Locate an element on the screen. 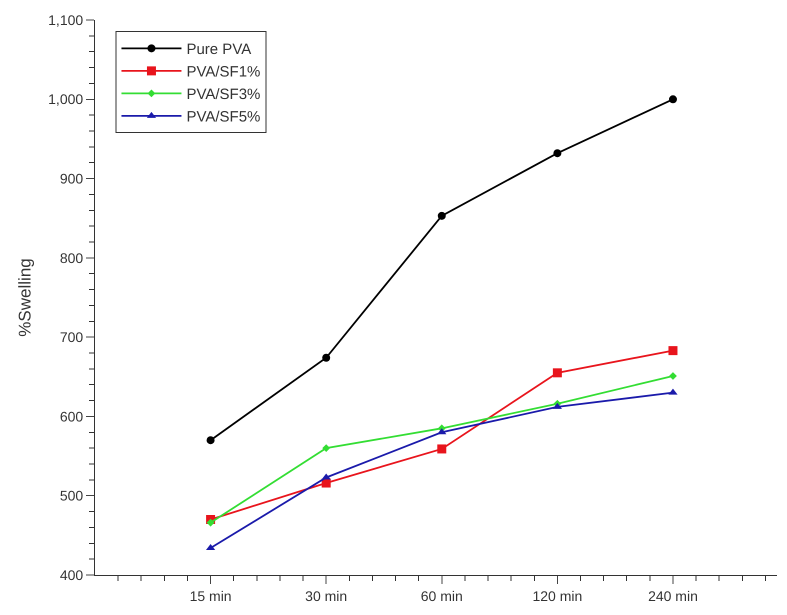 Image resolution: width=787 pixels, height=615 pixels. legend-label: PVA/SF3% is located at coordinates (223, 95).